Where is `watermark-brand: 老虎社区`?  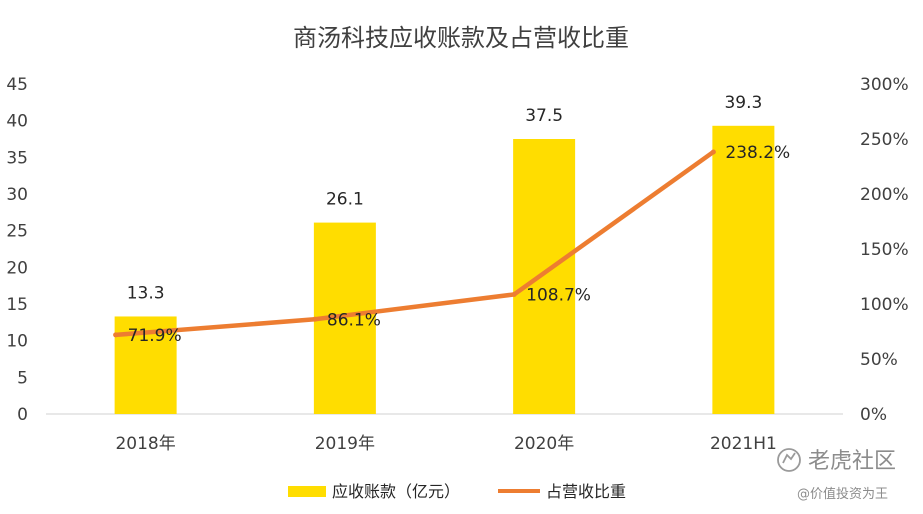
watermark-brand: 老虎社区 is located at coordinates (852, 461).